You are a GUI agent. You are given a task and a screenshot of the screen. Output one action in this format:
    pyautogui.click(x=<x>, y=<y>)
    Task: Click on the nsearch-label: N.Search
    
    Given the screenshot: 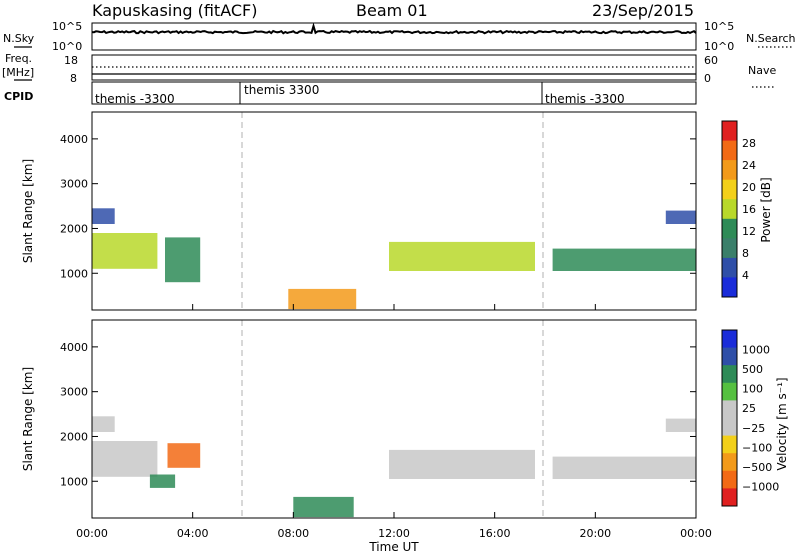 What is the action you would take?
    pyautogui.click(x=771, y=38)
    